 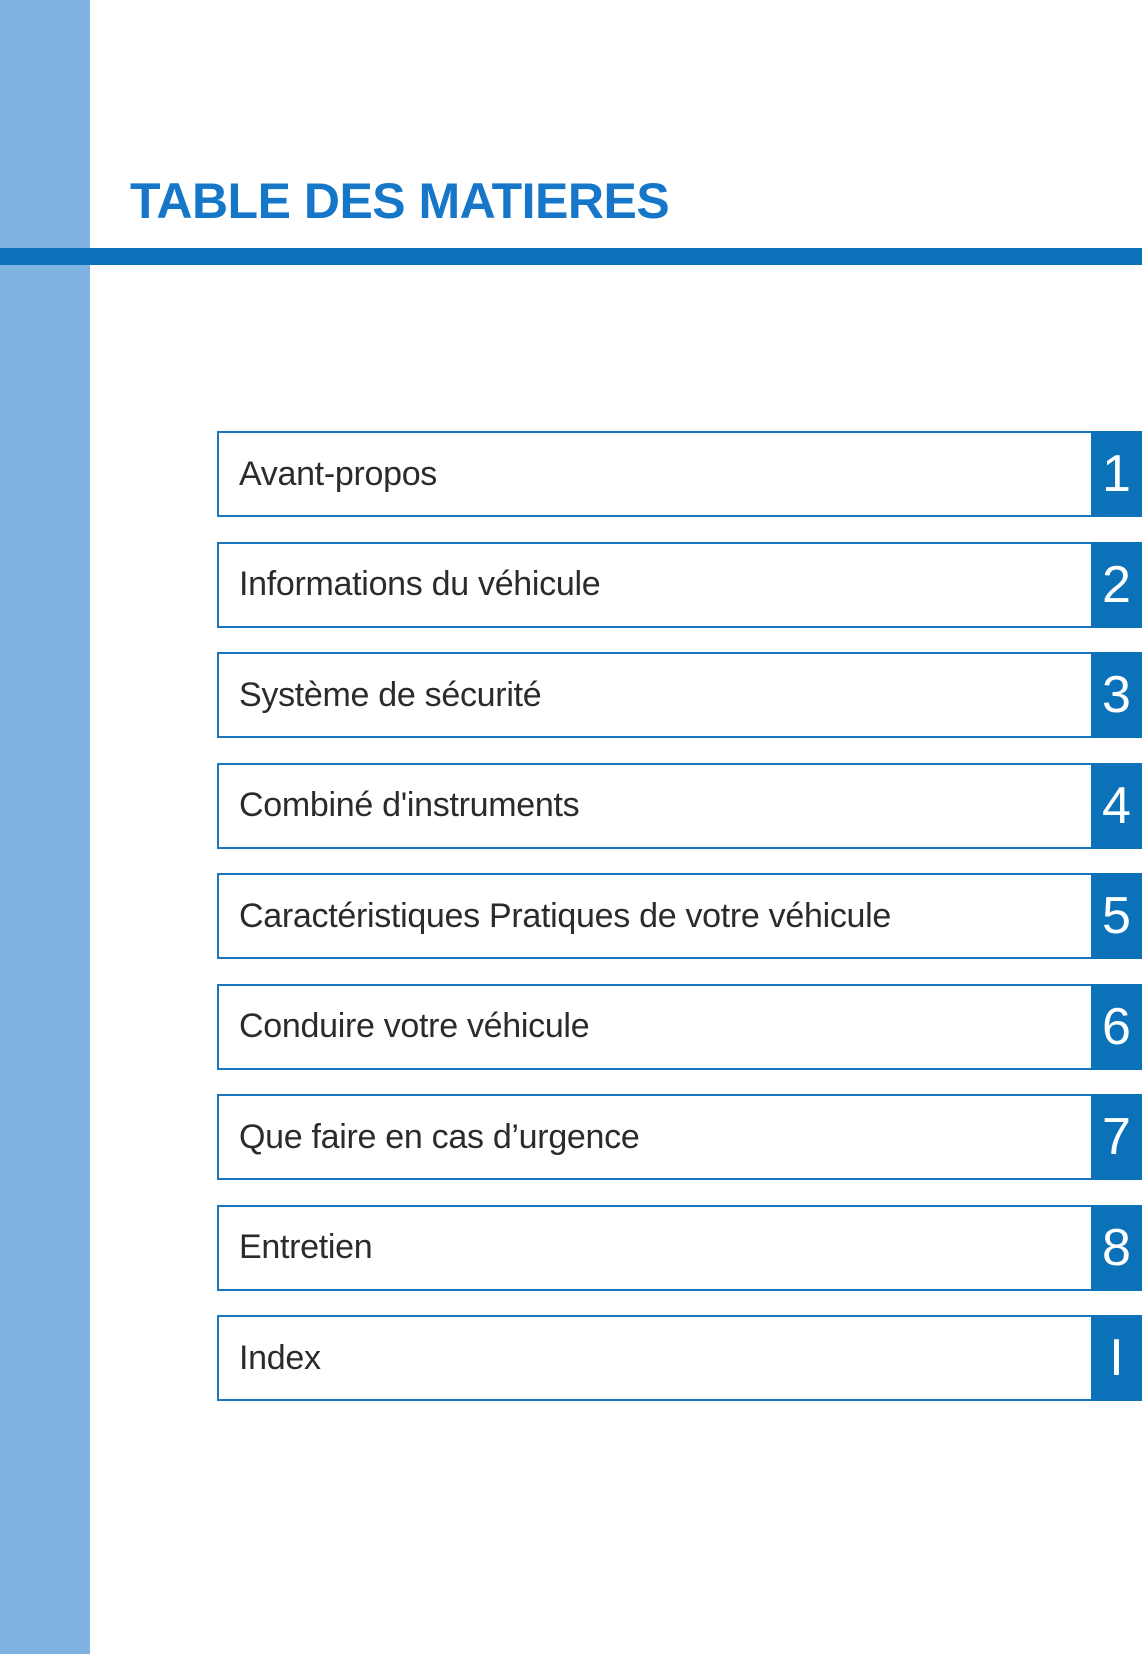 What do you see at coordinates (1116, 1026) in the screenshot?
I see `chapter-number-tab: 6` at bounding box center [1116, 1026].